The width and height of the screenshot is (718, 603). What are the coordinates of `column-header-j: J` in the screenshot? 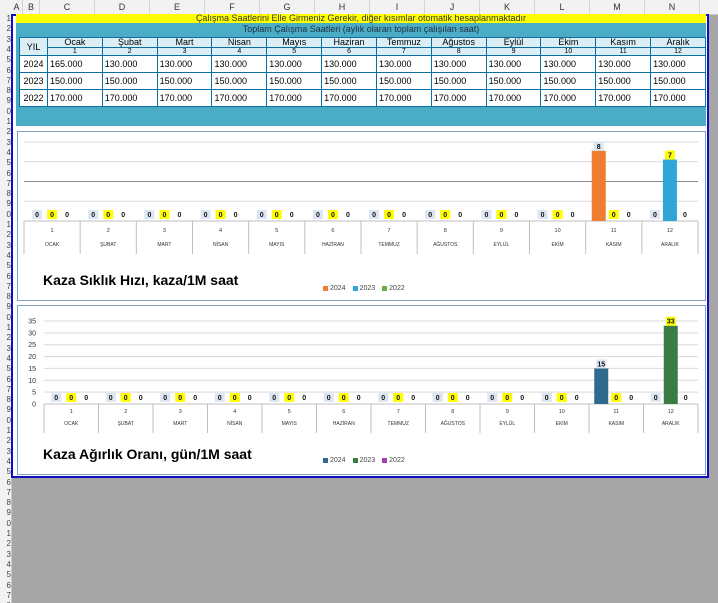 It's located at (452, 7).